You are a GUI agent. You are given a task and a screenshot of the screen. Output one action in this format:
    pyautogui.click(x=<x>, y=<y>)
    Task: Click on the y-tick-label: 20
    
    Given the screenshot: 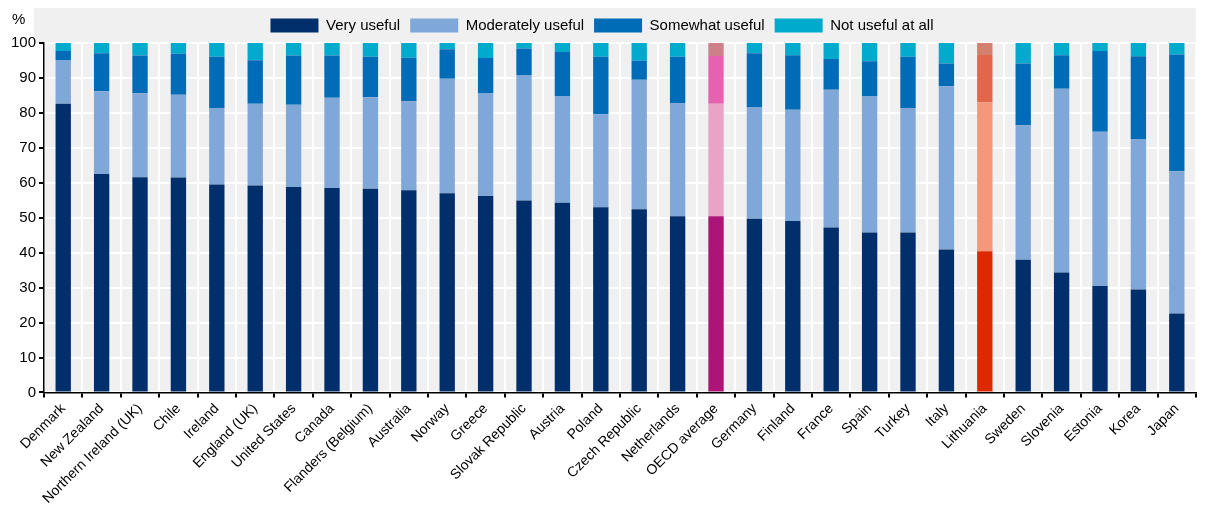 What is the action you would take?
    pyautogui.click(x=28, y=321)
    